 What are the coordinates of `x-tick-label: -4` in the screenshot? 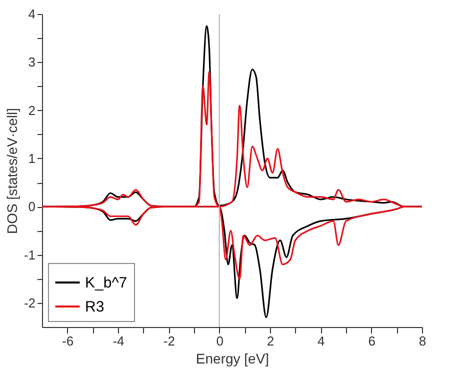 It's located at (118, 341).